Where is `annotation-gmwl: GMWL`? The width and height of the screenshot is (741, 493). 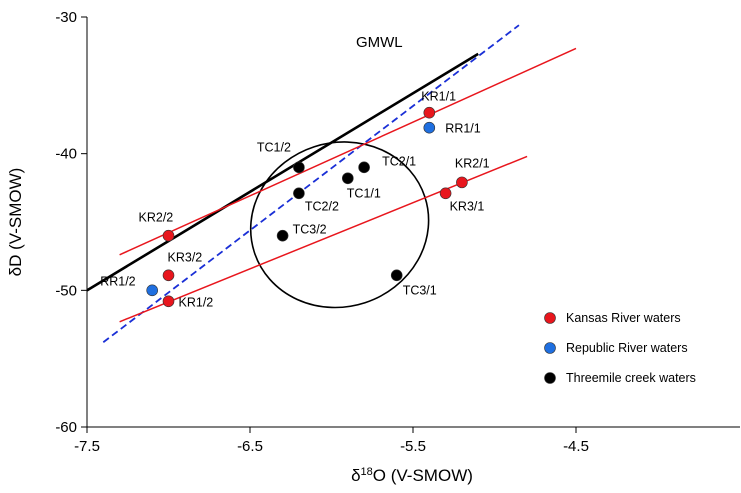
annotation-gmwl: GMWL is located at coordinates (379, 42).